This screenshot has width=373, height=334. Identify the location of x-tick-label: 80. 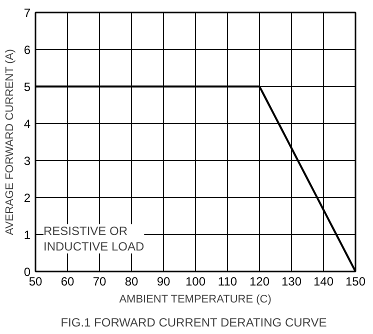
(131, 281).